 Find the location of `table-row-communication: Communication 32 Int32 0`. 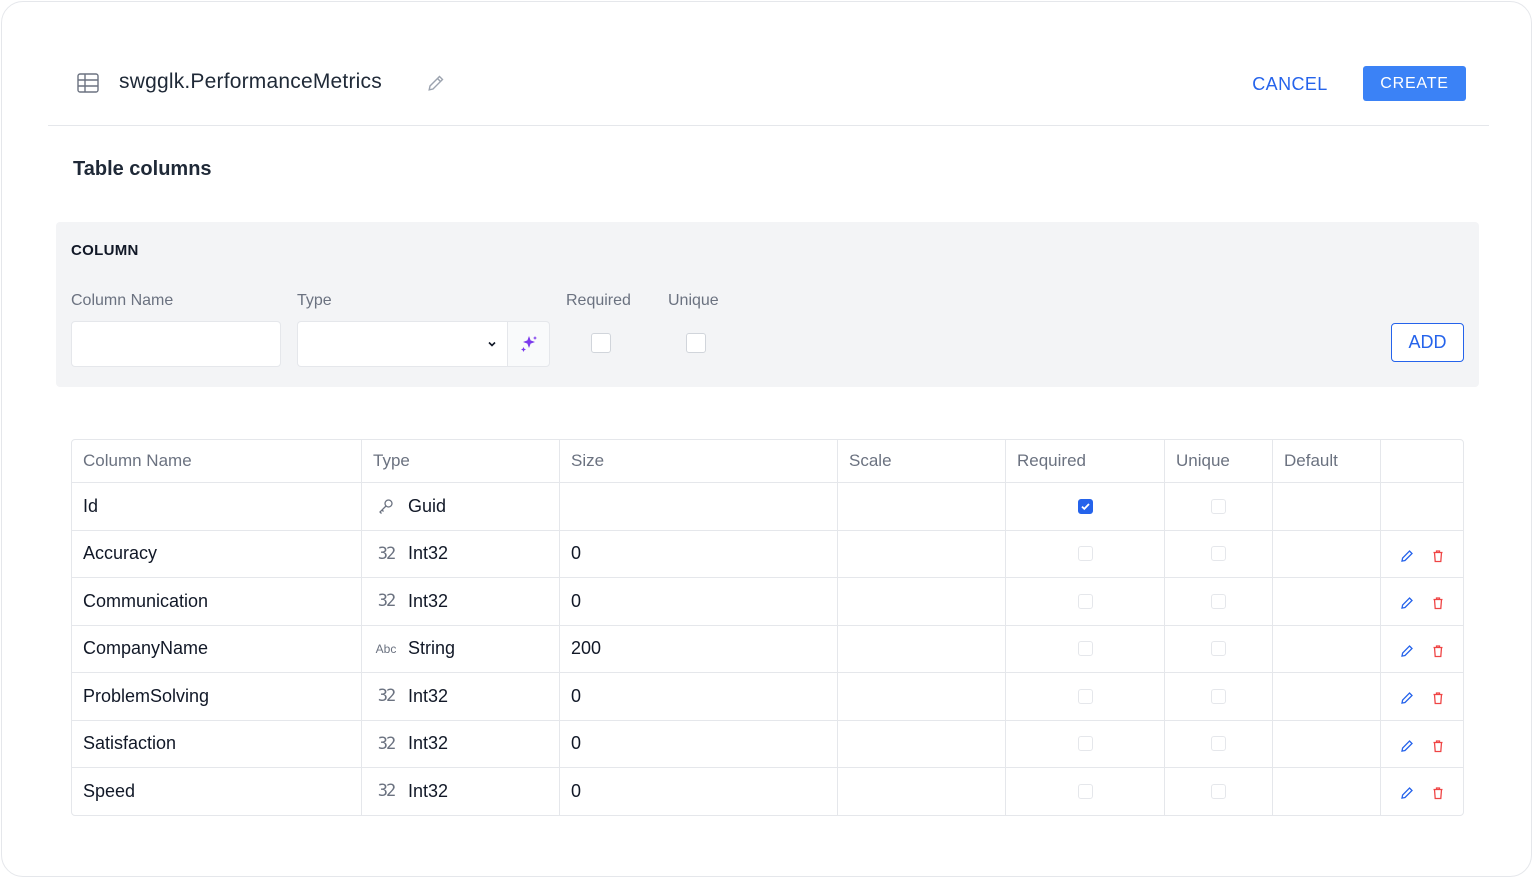

table-row-communication: Communication 32 Int32 0 is located at coordinates (767, 601).